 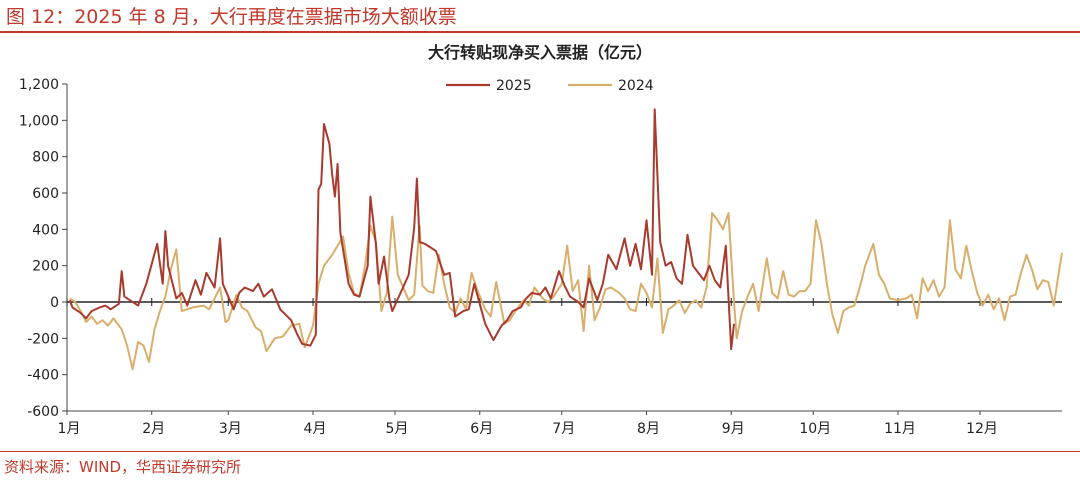 What do you see at coordinates (45, 267) in the screenshot?
I see `y-tick-label: 200` at bounding box center [45, 267].